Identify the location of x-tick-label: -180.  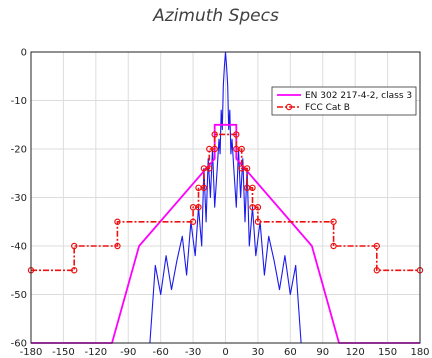
(31, 352).